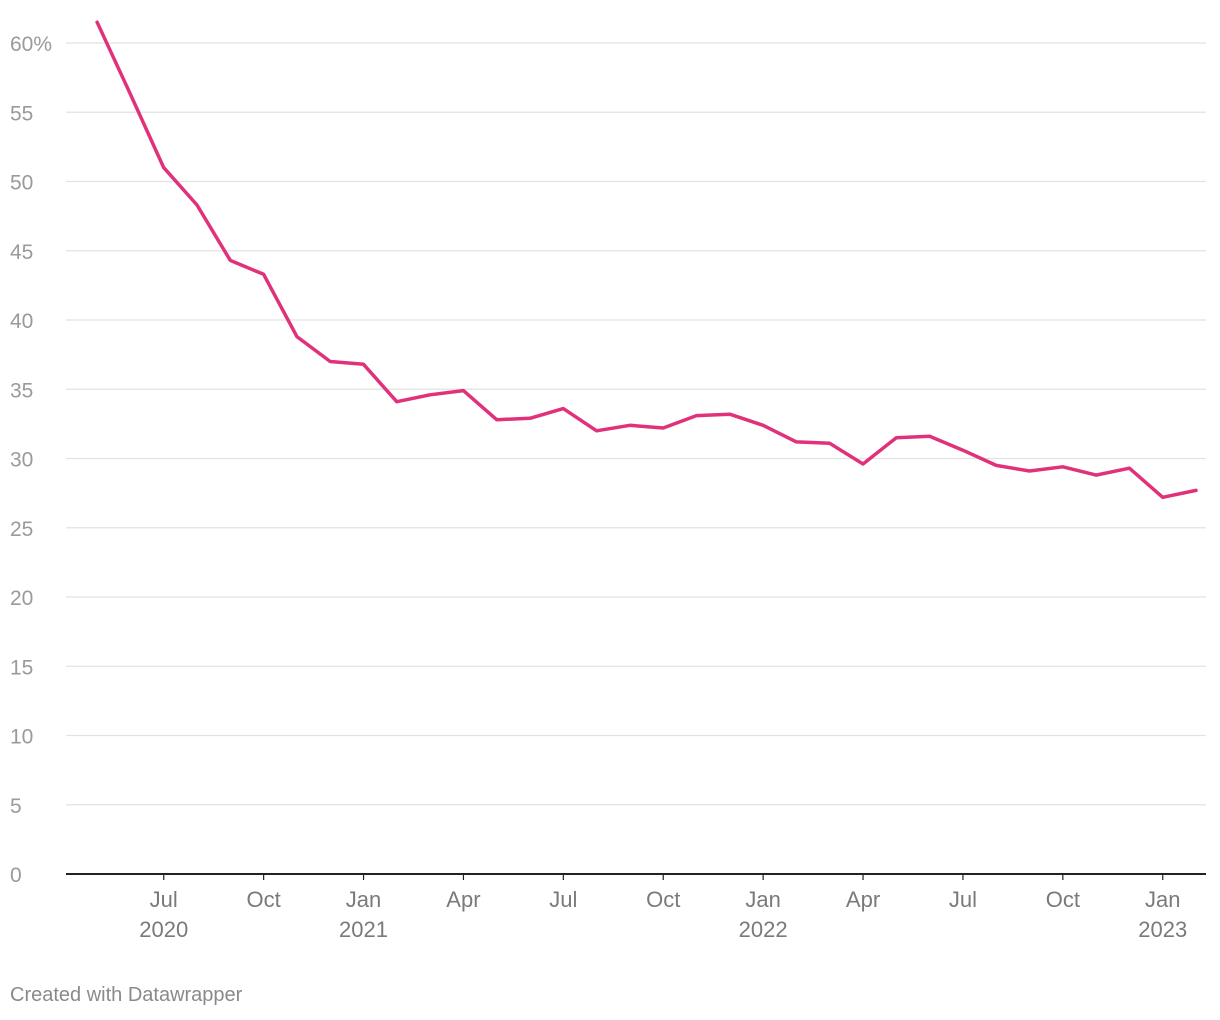 This screenshot has height=1020, width=1220. I want to click on x-tick-label-2023-01: Jan, so click(1162, 899).